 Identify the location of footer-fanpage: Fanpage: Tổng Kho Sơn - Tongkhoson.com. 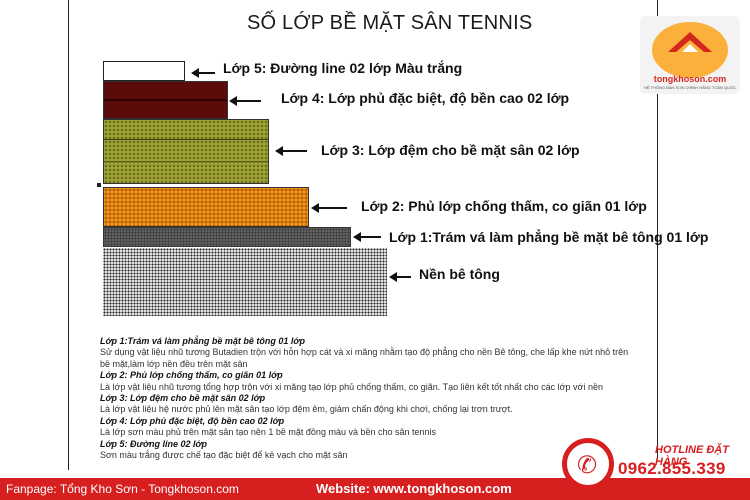
(122, 489).